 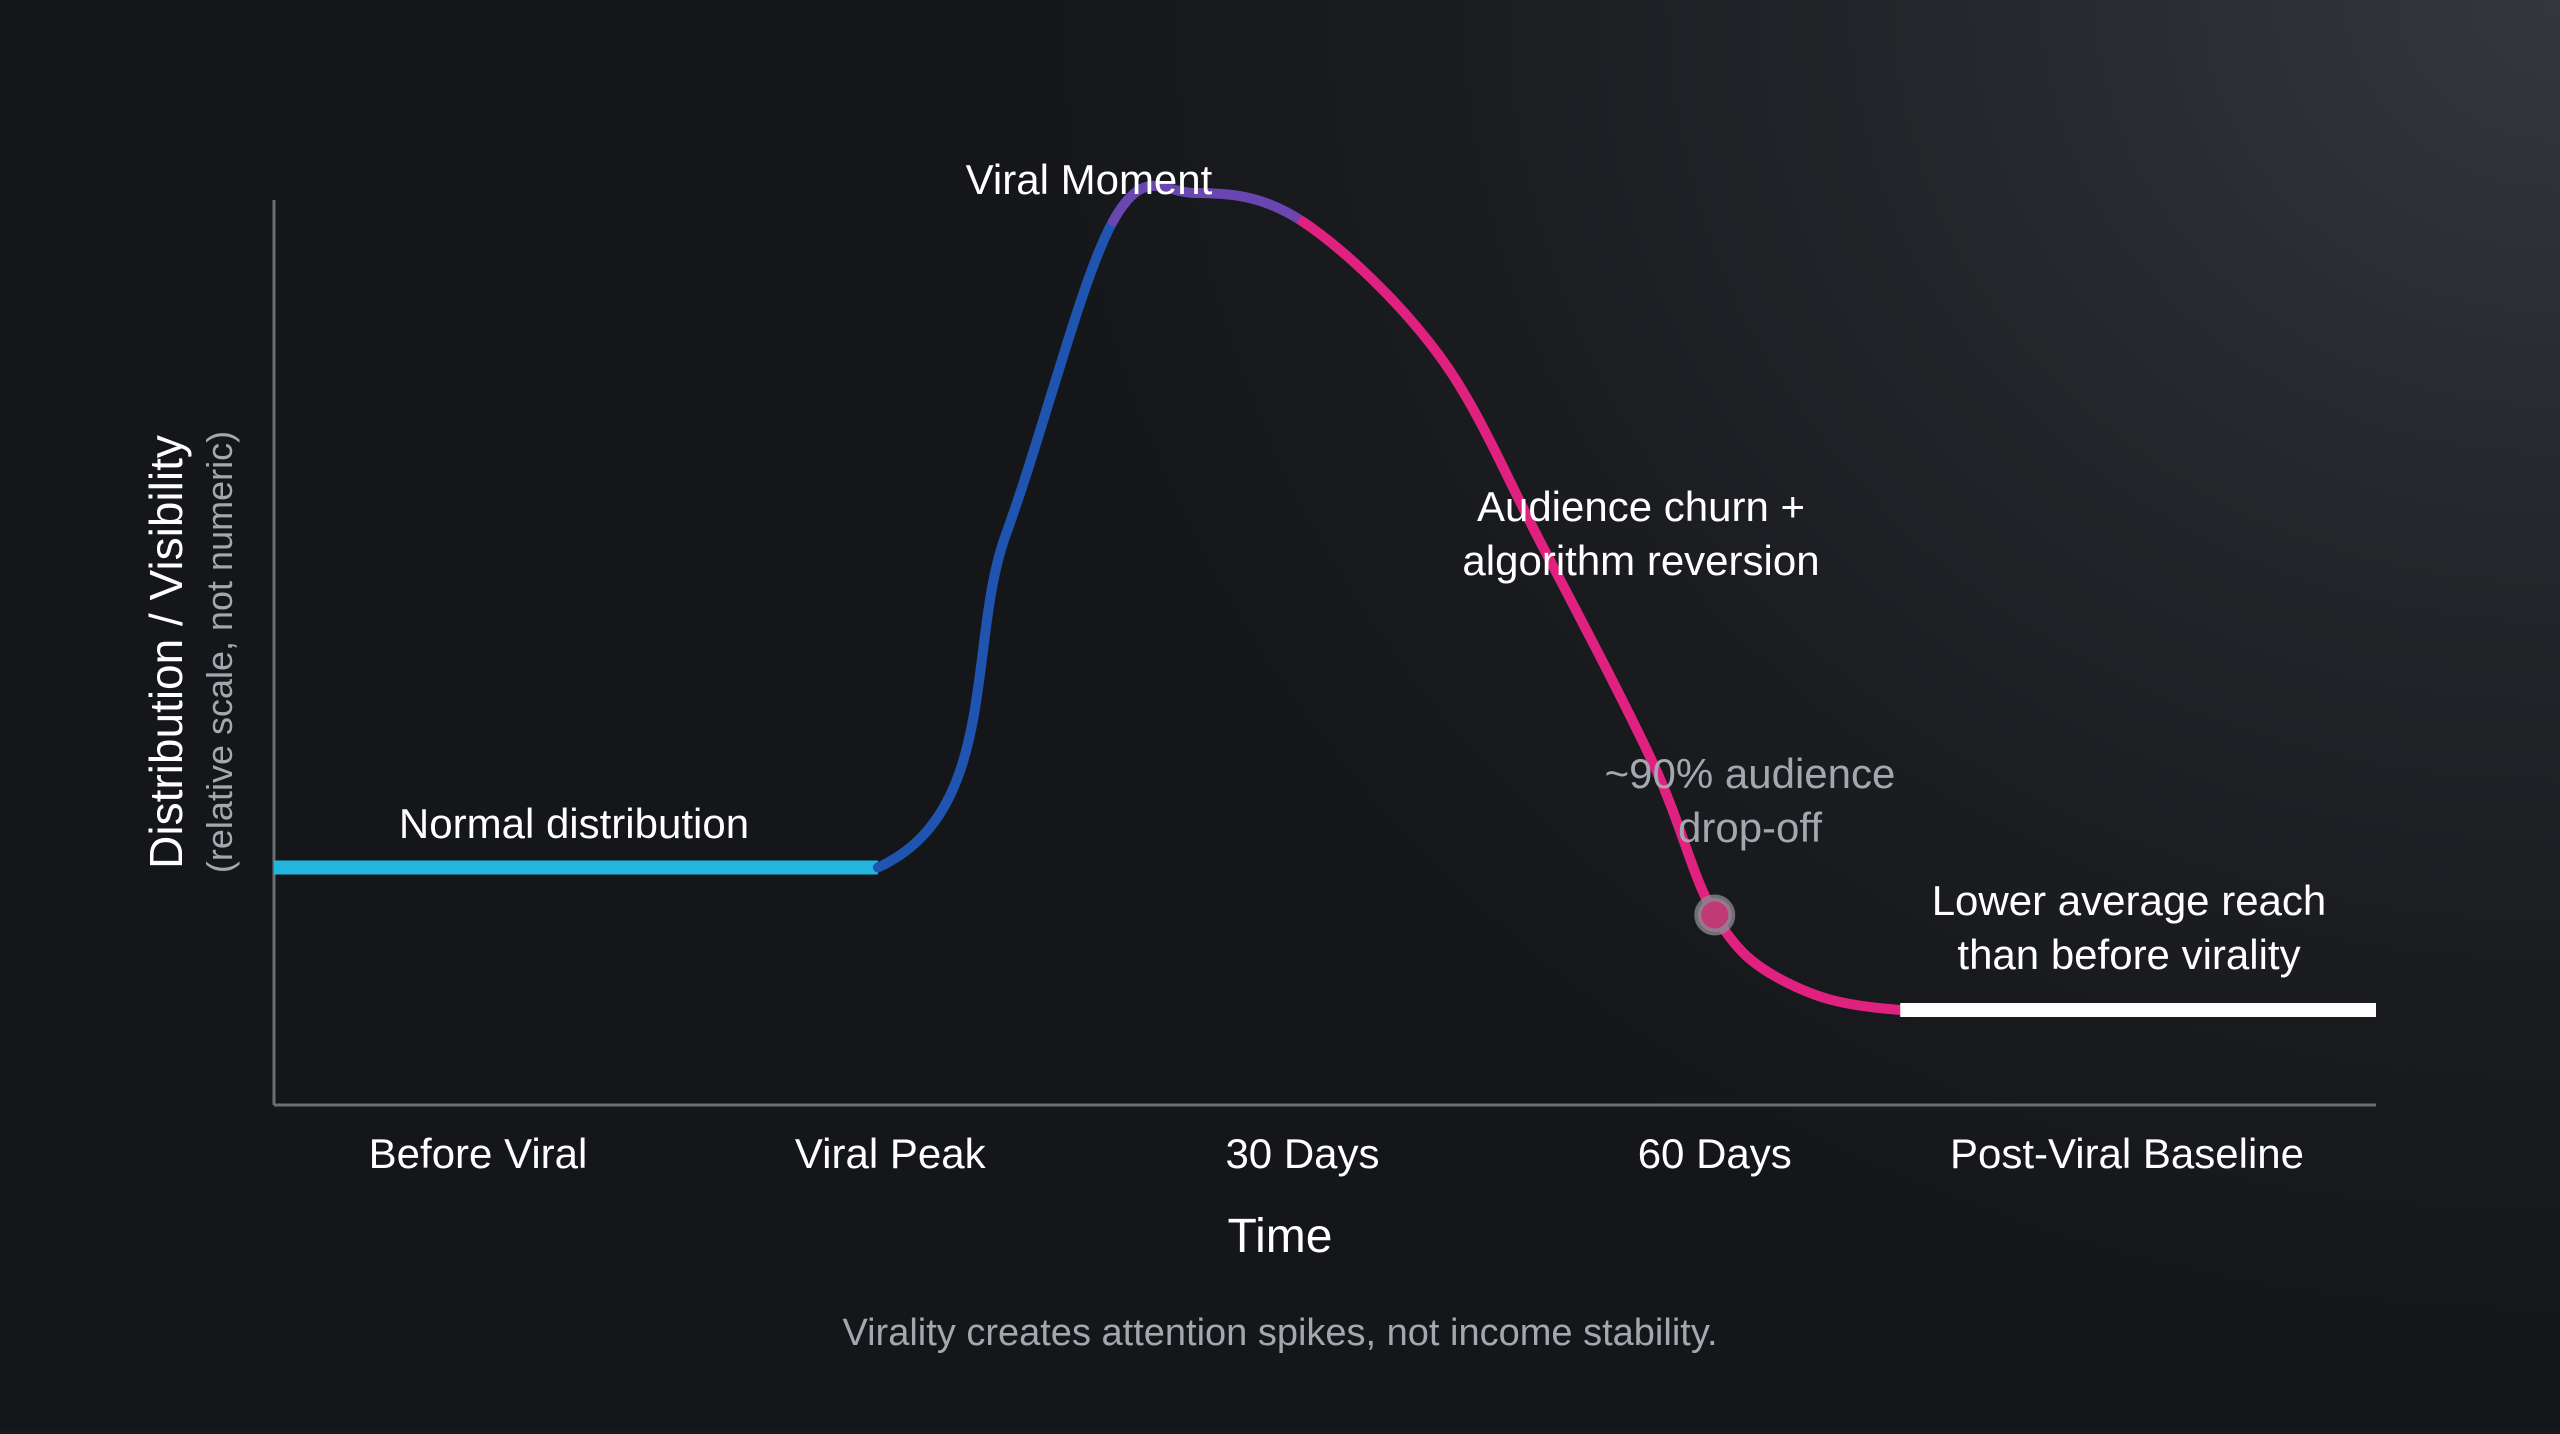 What do you see at coordinates (1280, 1236) in the screenshot?
I see `x-axis-title: Time` at bounding box center [1280, 1236].